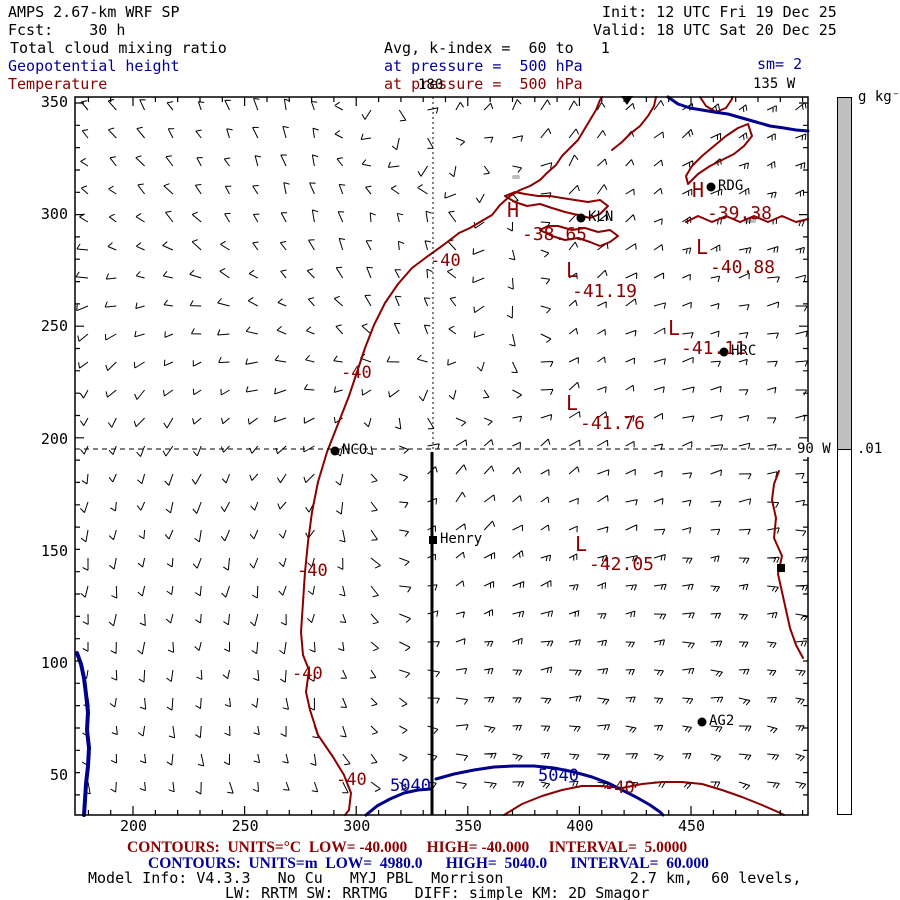 This screenshot has height=900, width=900. Describe the element at coordinates (58, 775) in the screenshot. I see `y-axis-label-50: 50` at that location.